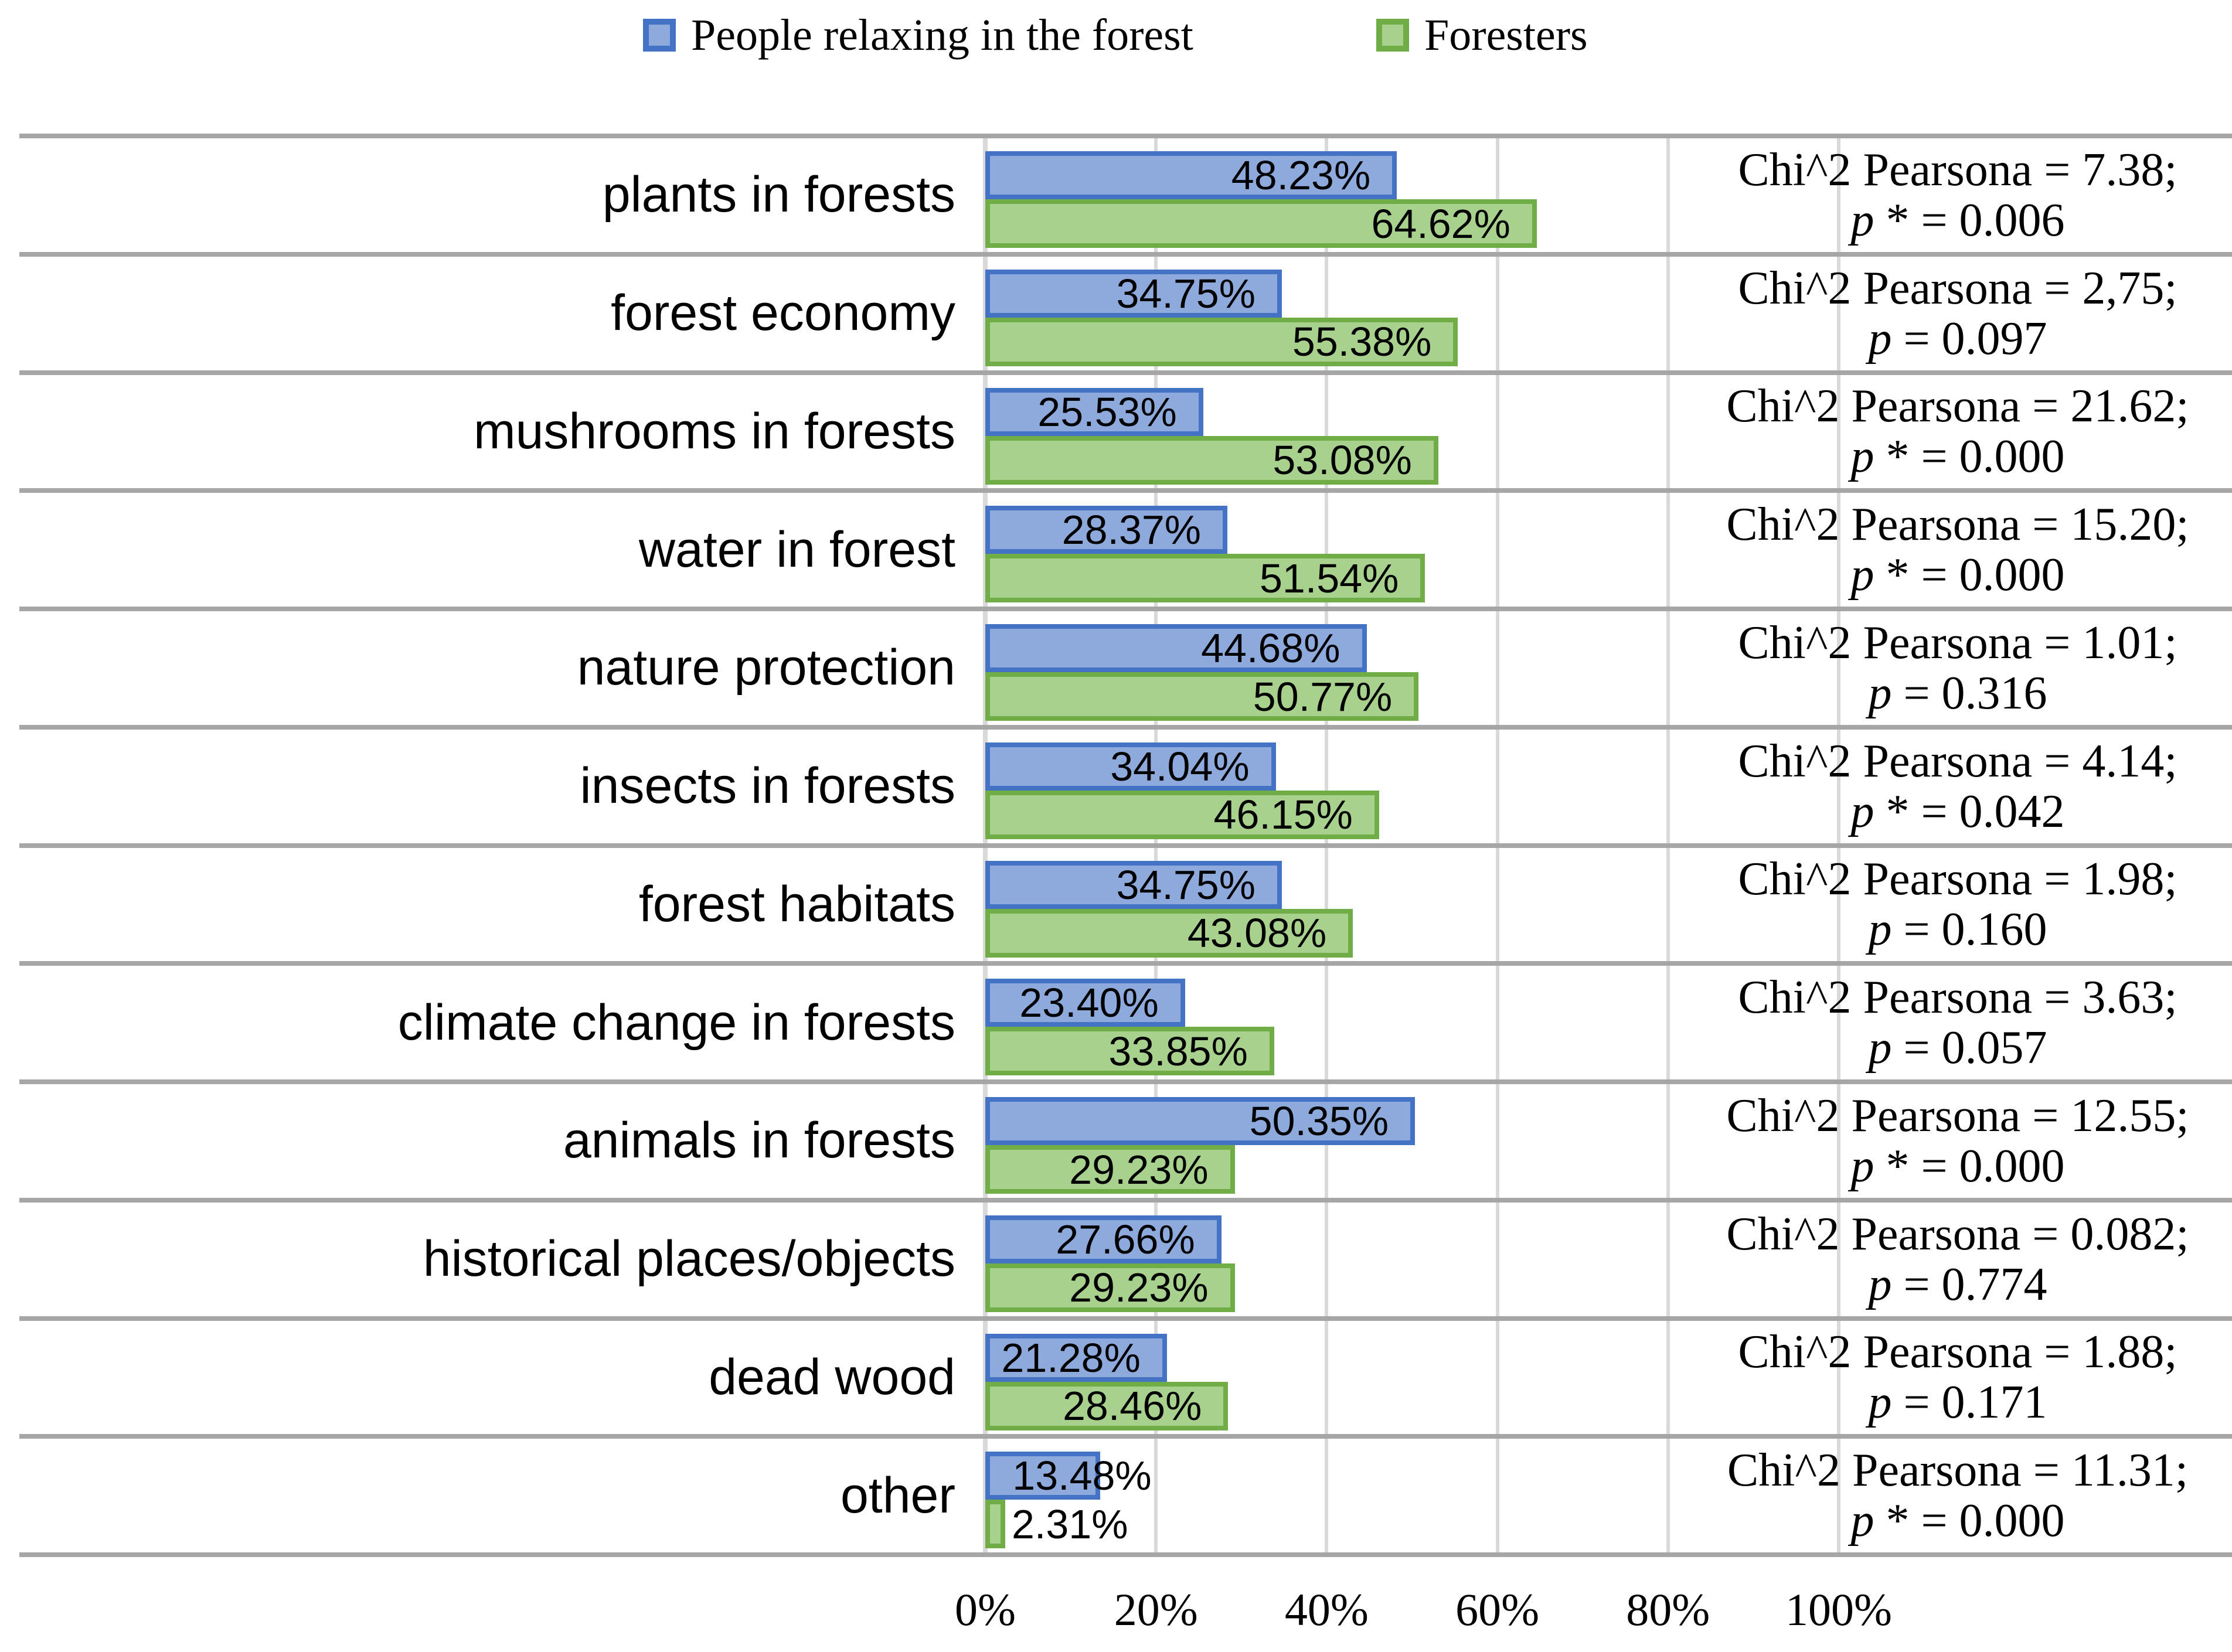 Image resolution: width=2232 pixels, height=1652 pixels. I want to click on bar-value-label-people: 25.53%, so click(1107, 412).